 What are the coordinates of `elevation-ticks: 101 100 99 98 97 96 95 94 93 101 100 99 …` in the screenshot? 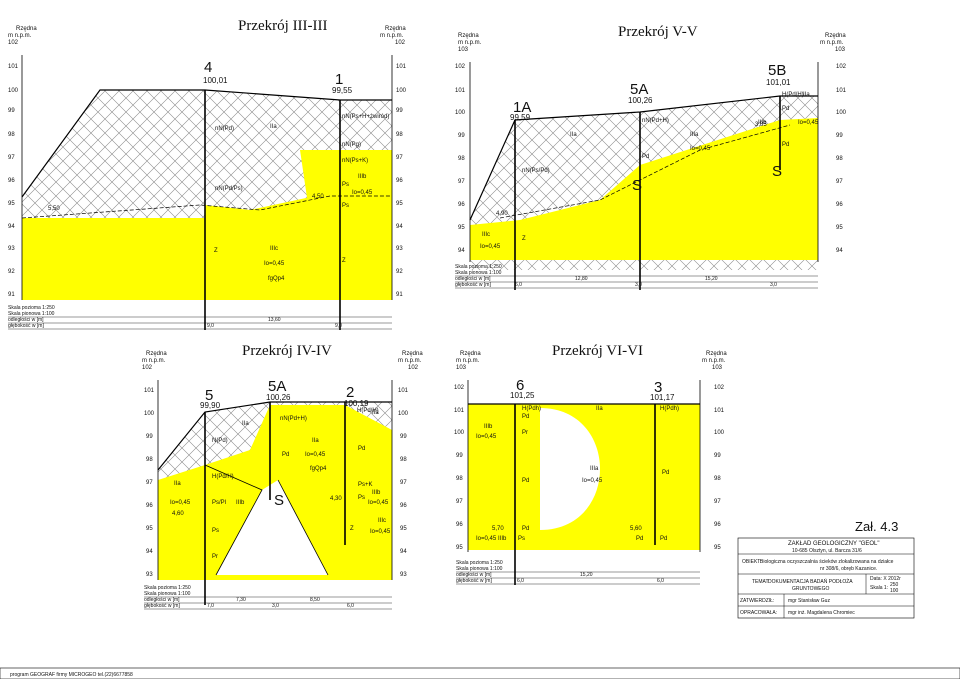 It's located at (276, 483).